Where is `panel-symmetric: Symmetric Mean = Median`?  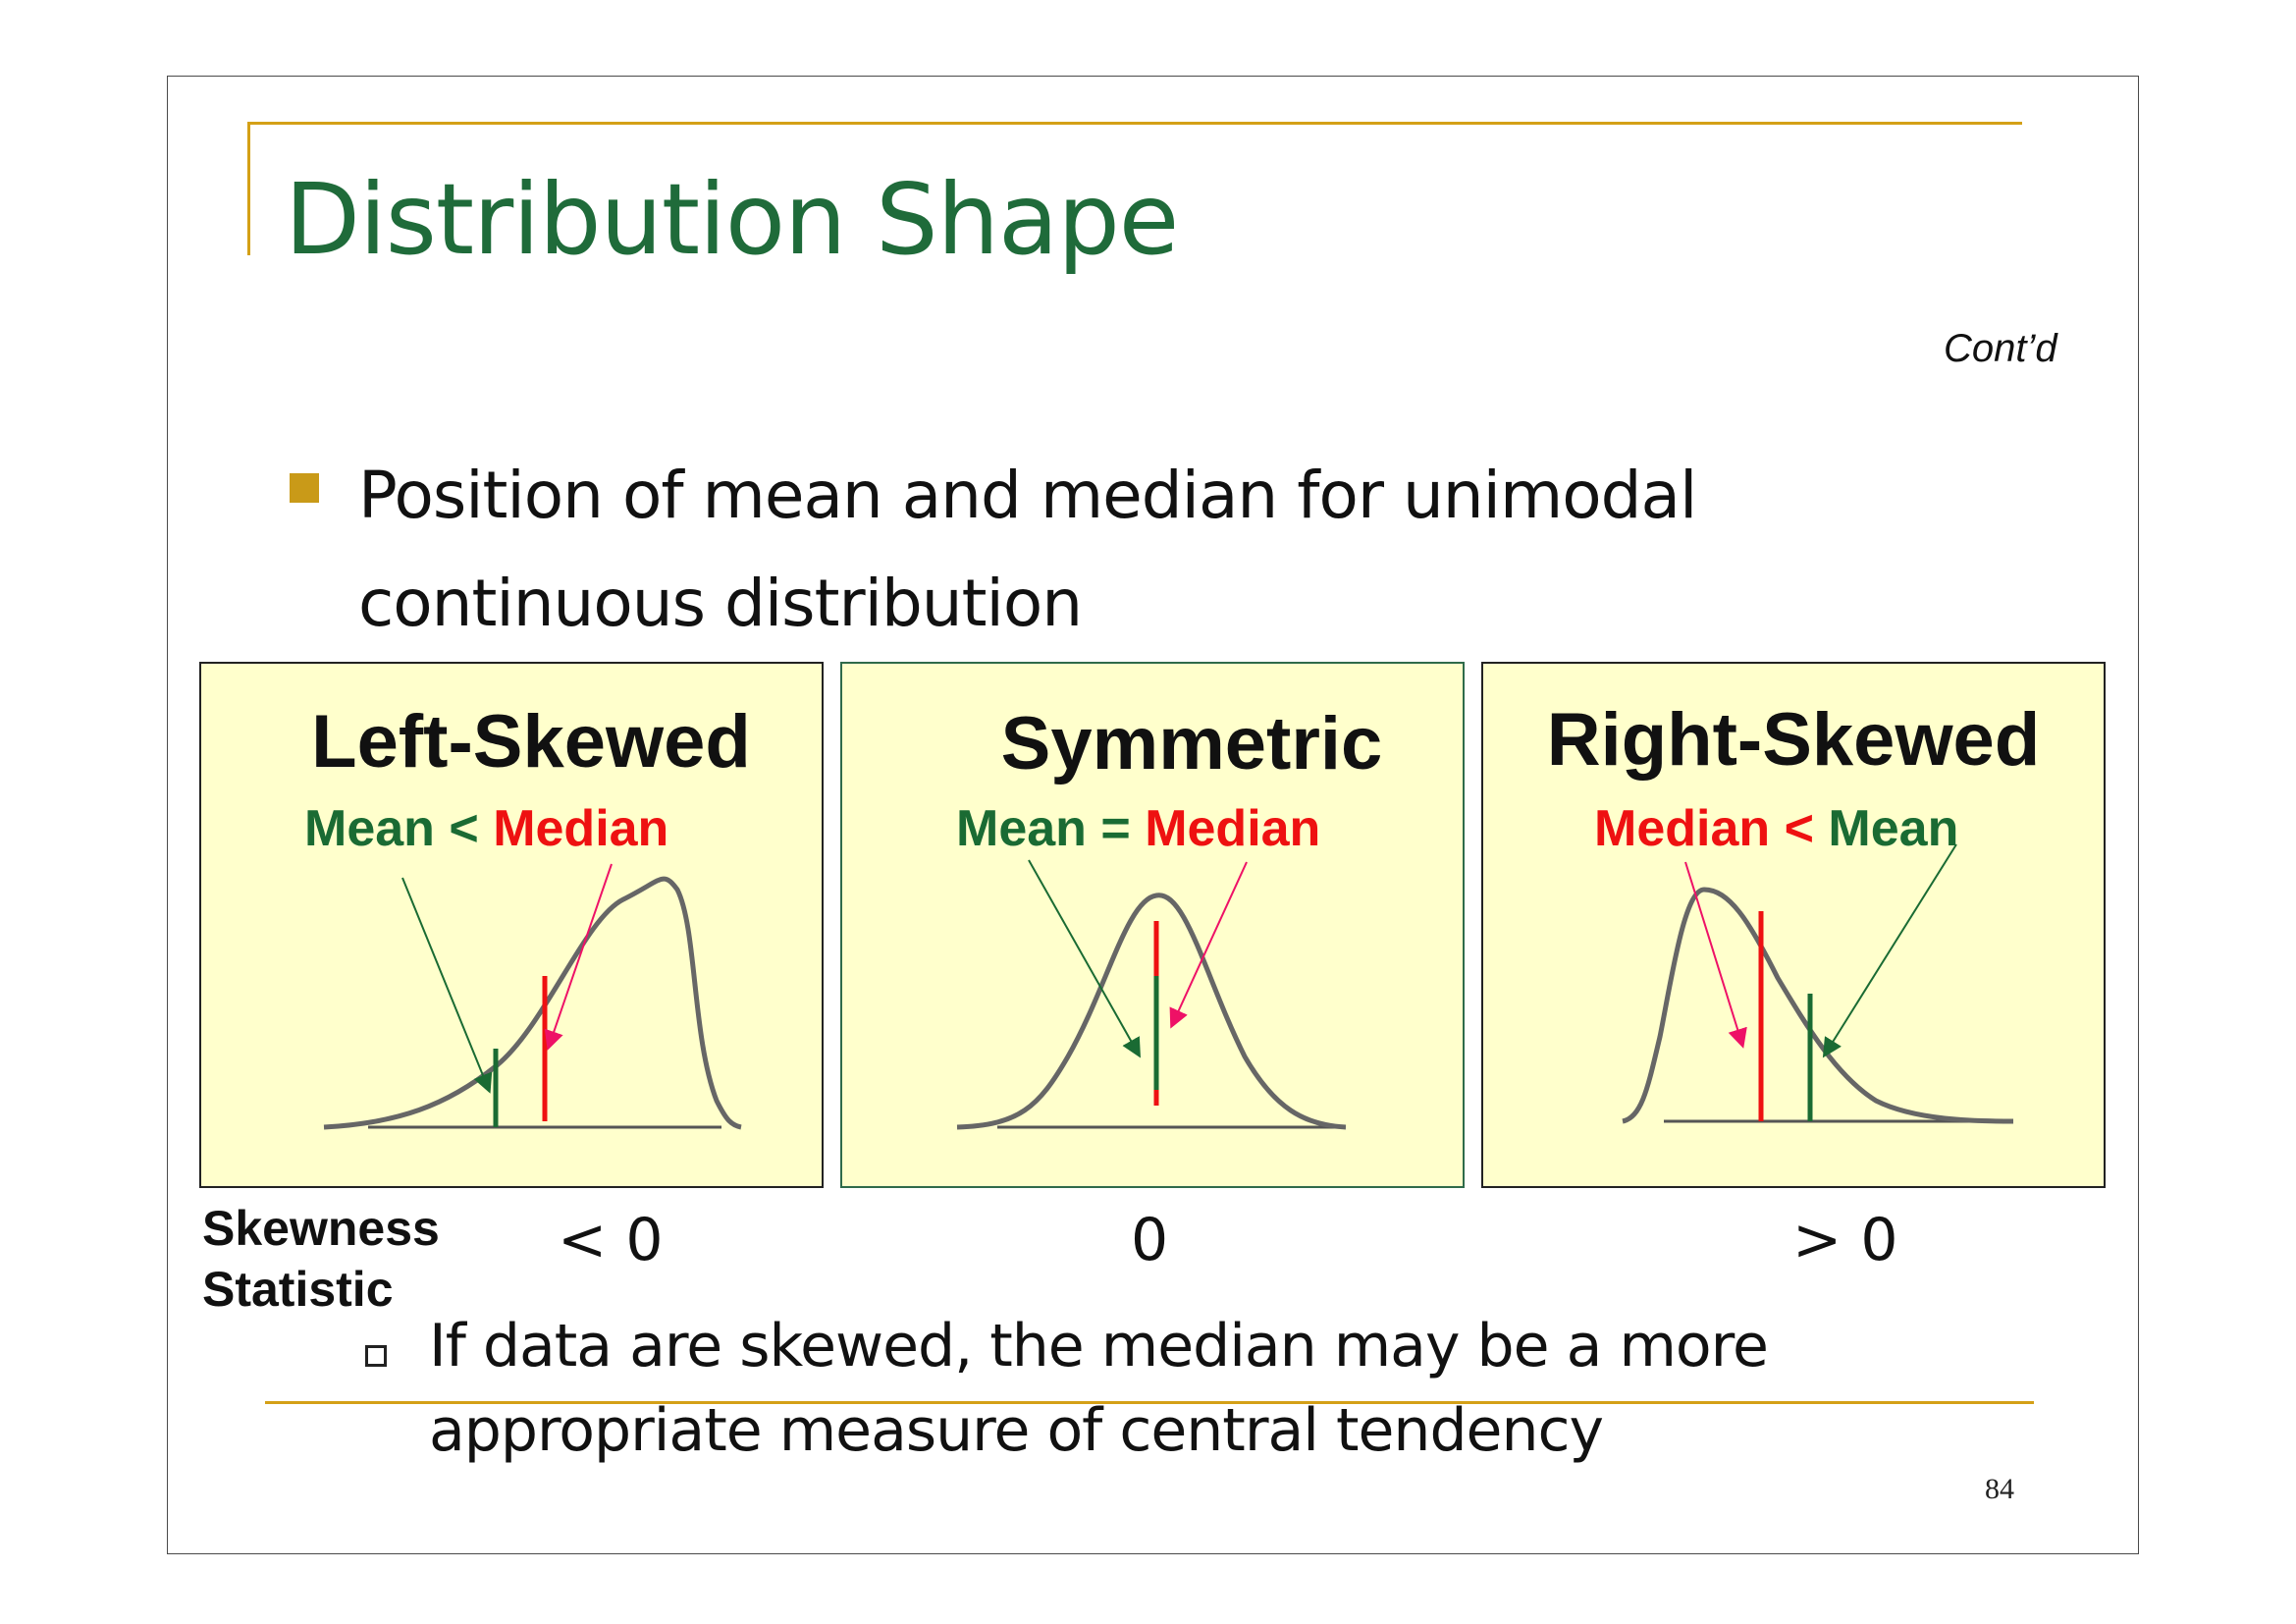 panel-symmetric: Symmetric Mean = Median is located at coordinates (1152, 925).